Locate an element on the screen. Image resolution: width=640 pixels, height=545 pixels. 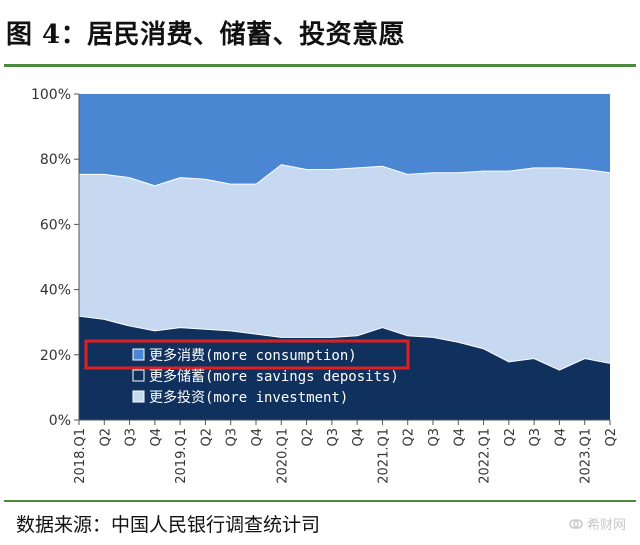
x-tick-label: 2018.Q1 is located at coordinates (80, 456).